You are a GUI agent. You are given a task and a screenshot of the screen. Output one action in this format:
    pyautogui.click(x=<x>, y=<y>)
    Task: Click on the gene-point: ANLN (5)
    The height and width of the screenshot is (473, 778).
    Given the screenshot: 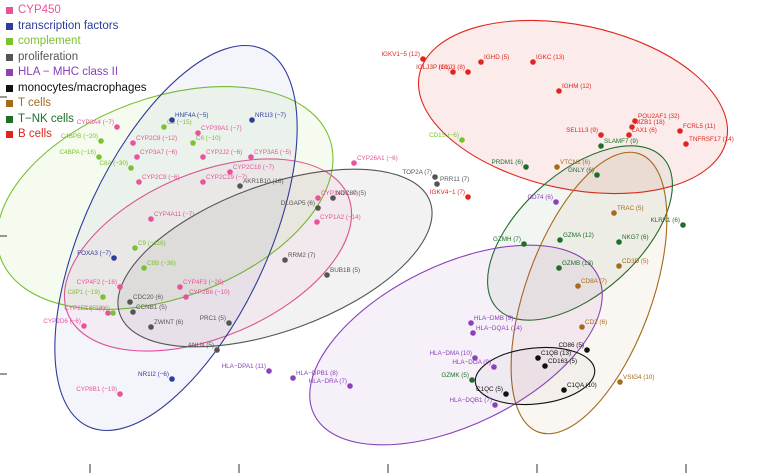 What is the action you would take?
    pyautogui.click(x=204, y=347)
    